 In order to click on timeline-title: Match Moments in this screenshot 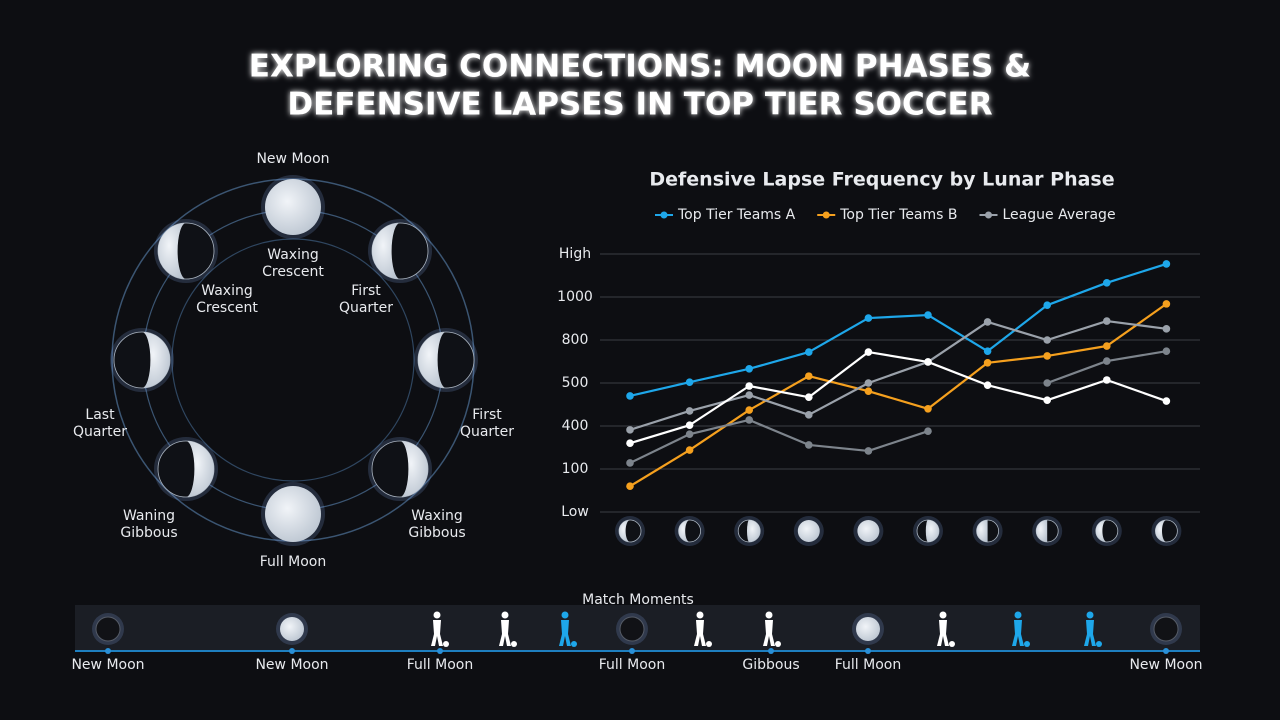, I will do `click(638, 600)`.